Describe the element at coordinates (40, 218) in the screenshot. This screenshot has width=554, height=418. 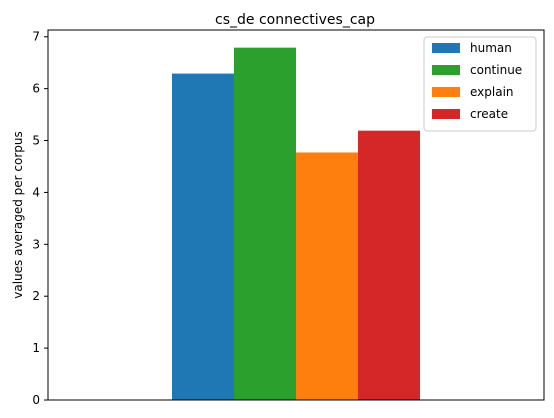
I see `y-axis-ticks: 0 1 2 3 4 5 6 7` at that location.